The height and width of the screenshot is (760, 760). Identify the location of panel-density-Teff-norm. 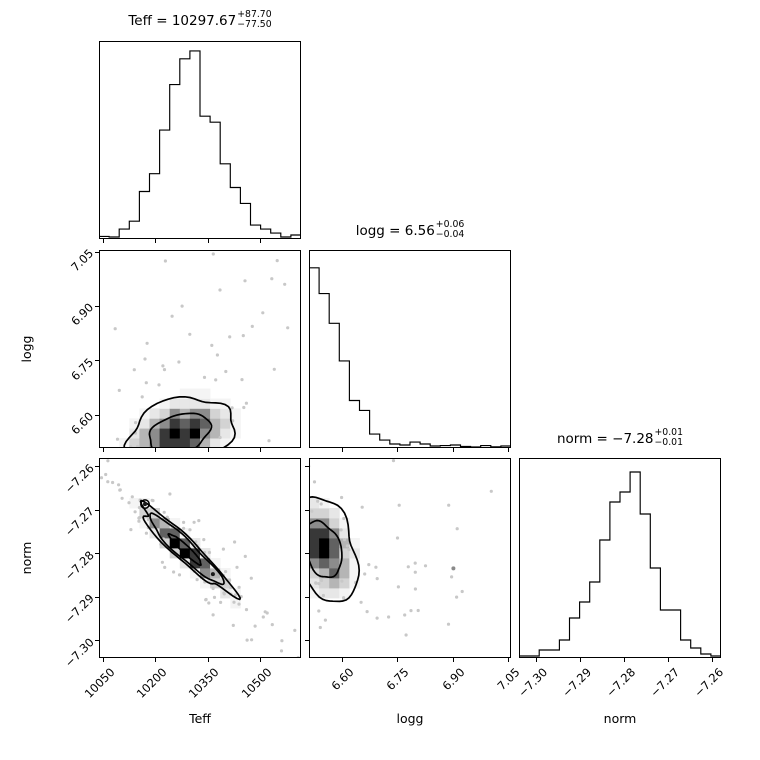
(200, 558).